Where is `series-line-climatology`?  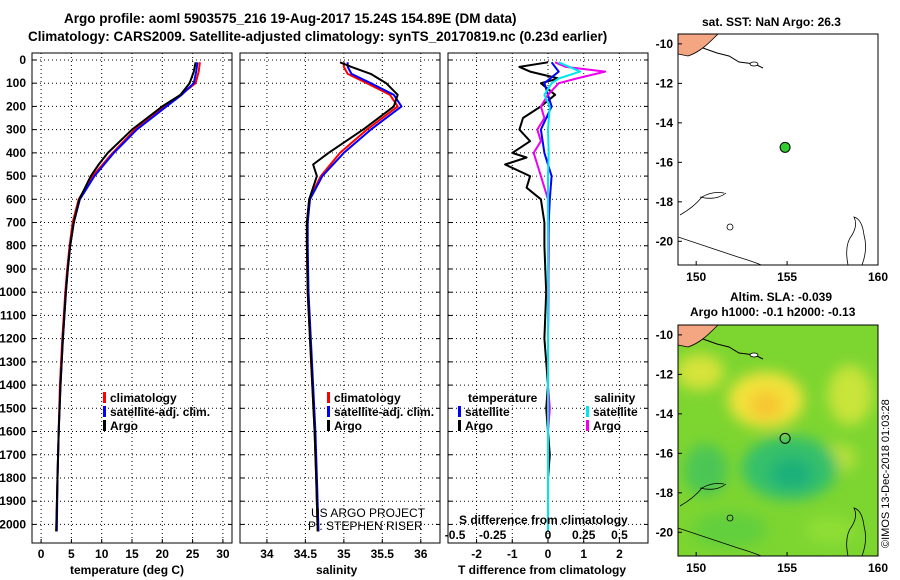 series-line-climatology is located at coordinates (352, 297).